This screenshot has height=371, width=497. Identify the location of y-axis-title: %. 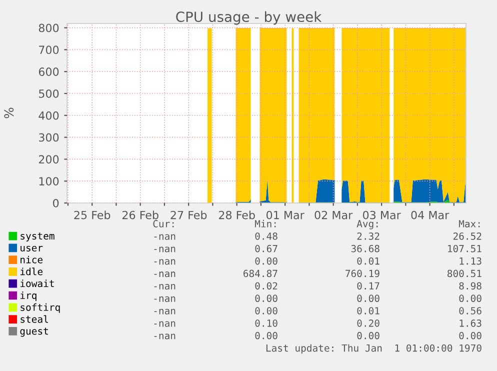
(9, 113).